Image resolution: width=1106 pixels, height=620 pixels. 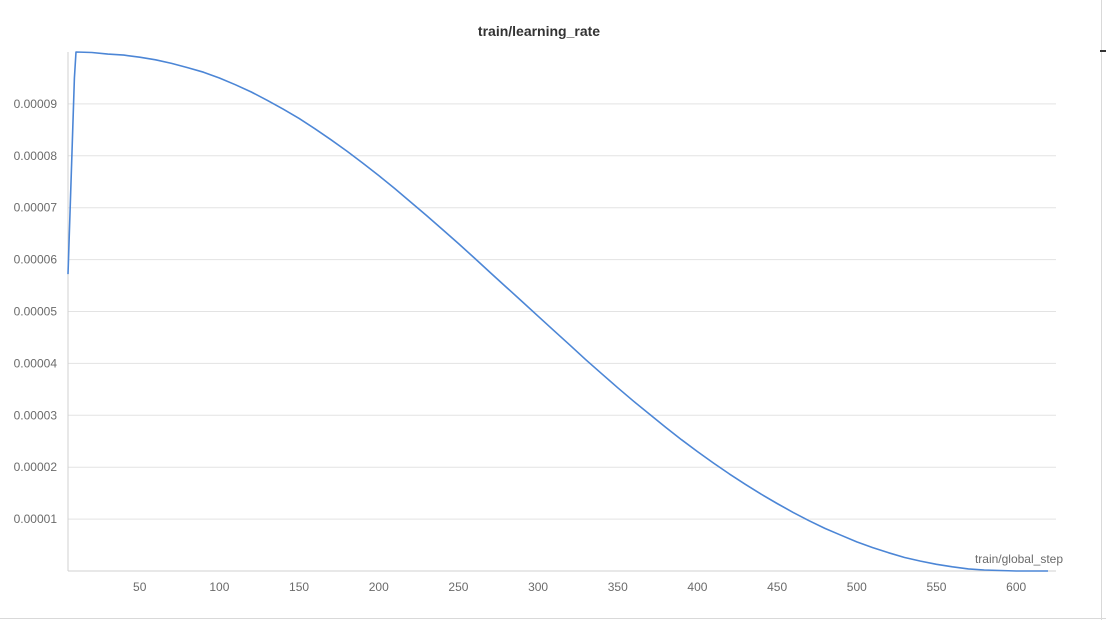 What do you see at coordinates (857, 587) in the screenshot?
I see `x-tick-label: 500` at bounding box center [857, 587].